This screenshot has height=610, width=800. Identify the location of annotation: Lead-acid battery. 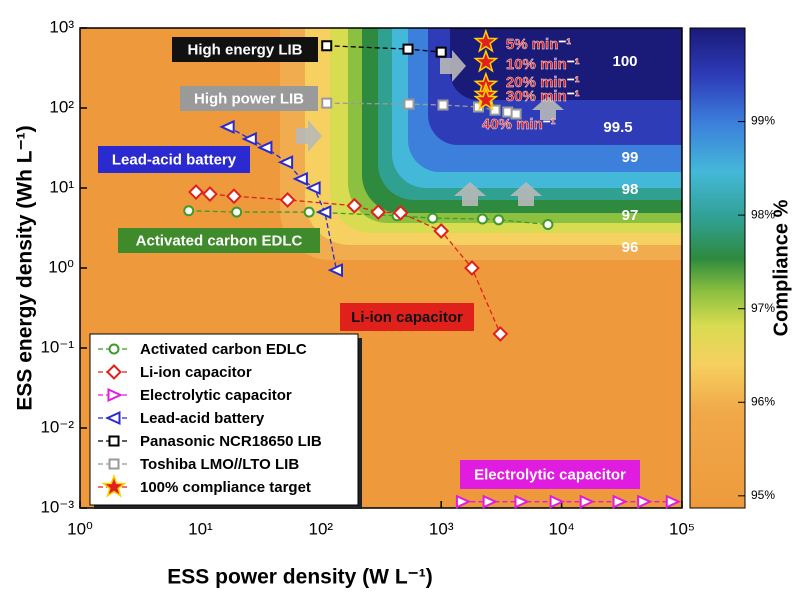
(174, 159).